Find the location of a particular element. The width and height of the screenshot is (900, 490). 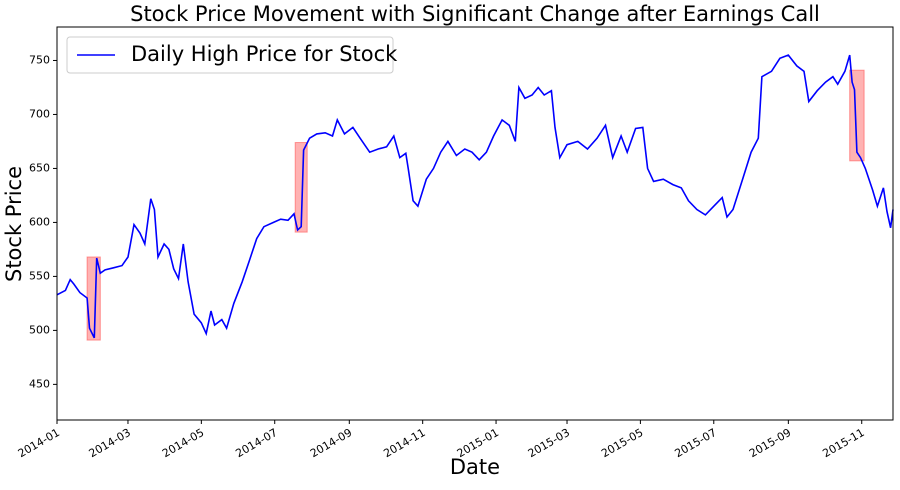

legend: Daily High Price for Stock is located at coordinates (232, 55).